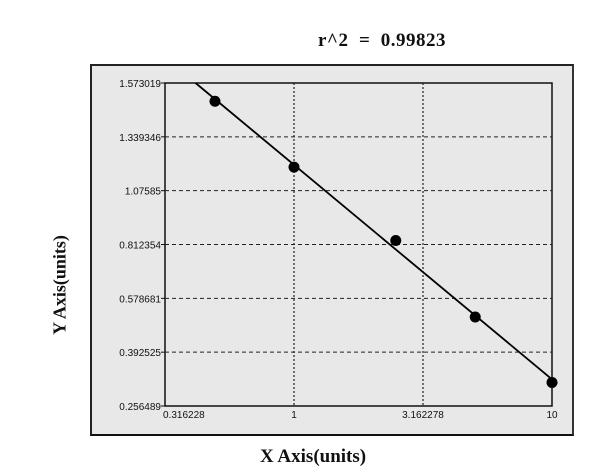 The height and width of the screenshot is (475, 600). I want to click on y-tick-label: 1.339346, so click(140, 138).